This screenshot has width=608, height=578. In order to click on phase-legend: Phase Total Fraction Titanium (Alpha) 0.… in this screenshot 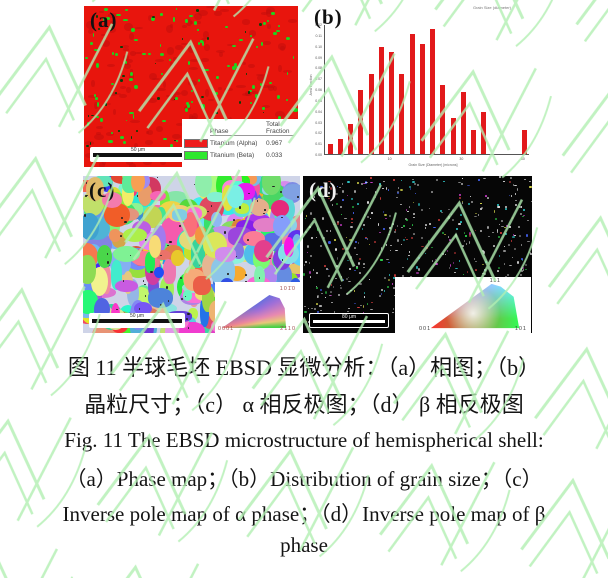, I will do `click(240, 143)`.